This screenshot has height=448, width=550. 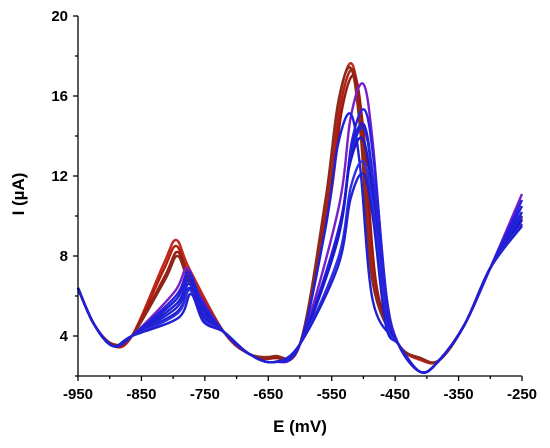 What do you see at coordinates (268, 394) in the screenshot?
I see `x-tick-label: -650` at bounding box center [268, 394].